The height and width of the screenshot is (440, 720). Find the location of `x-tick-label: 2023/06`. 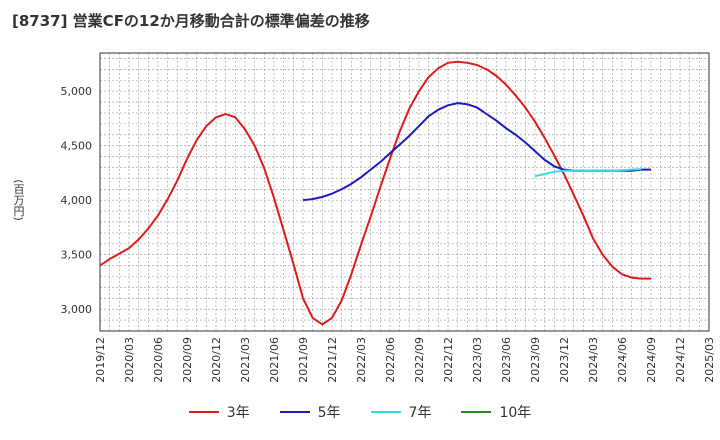

x-tick-label: 2023/06 is located at coordinates (506, 360).